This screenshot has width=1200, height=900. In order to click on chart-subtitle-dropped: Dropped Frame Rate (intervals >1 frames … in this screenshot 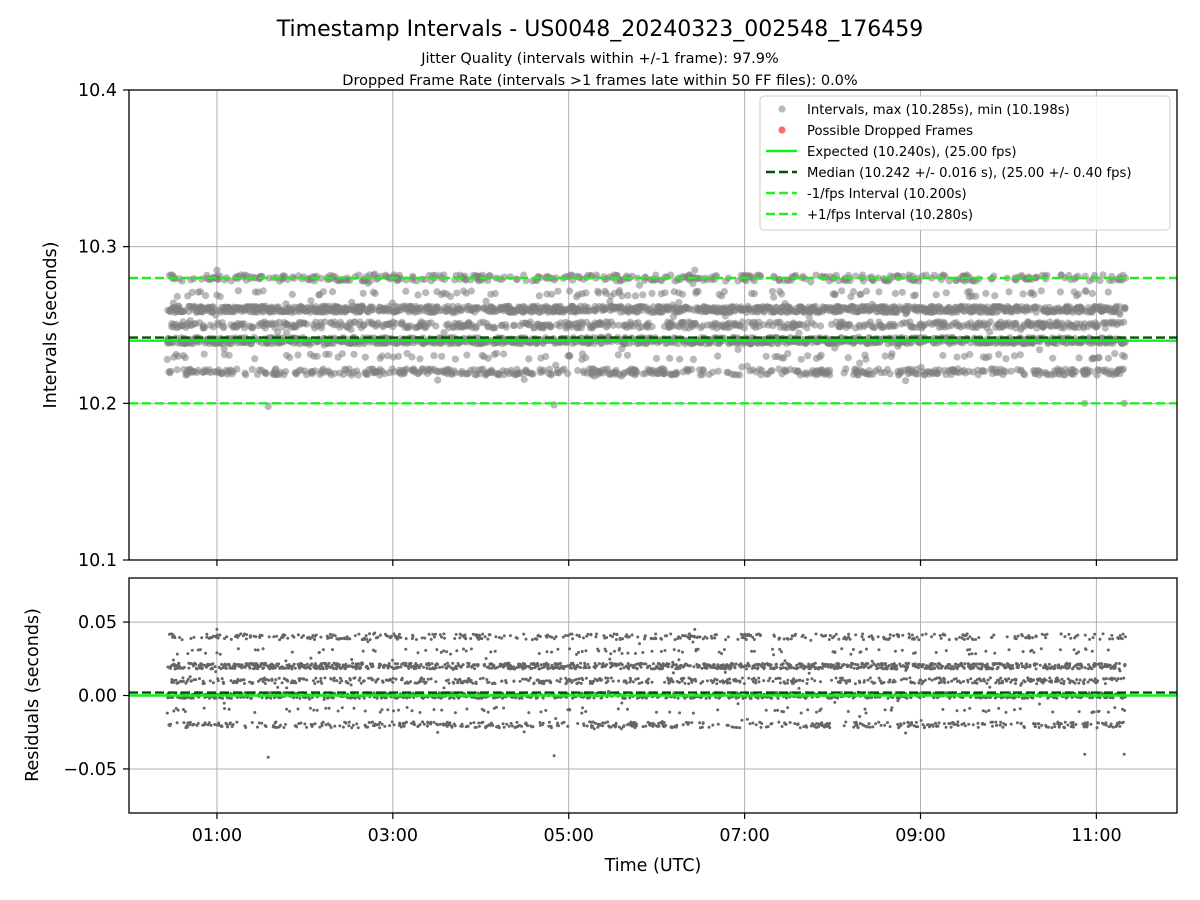, I will do `click(599, 81)`.